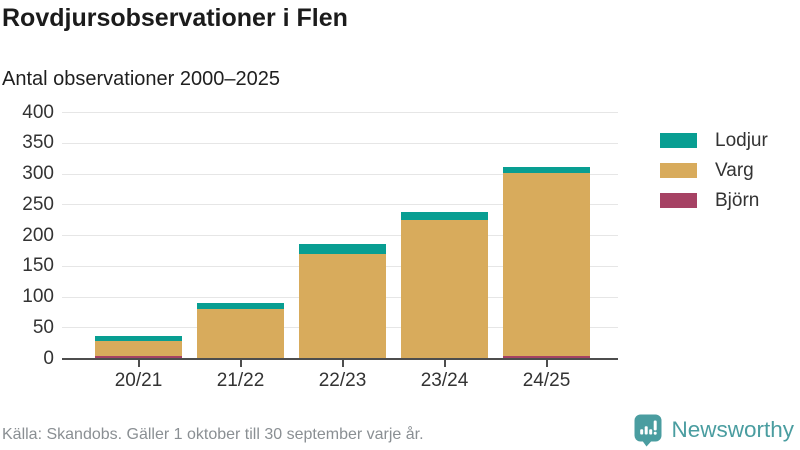 The image size is (800, 450). Describe the element at coordinates (342, 380) in the screenshot. I see `x-tick-label: 22/23` at that location.